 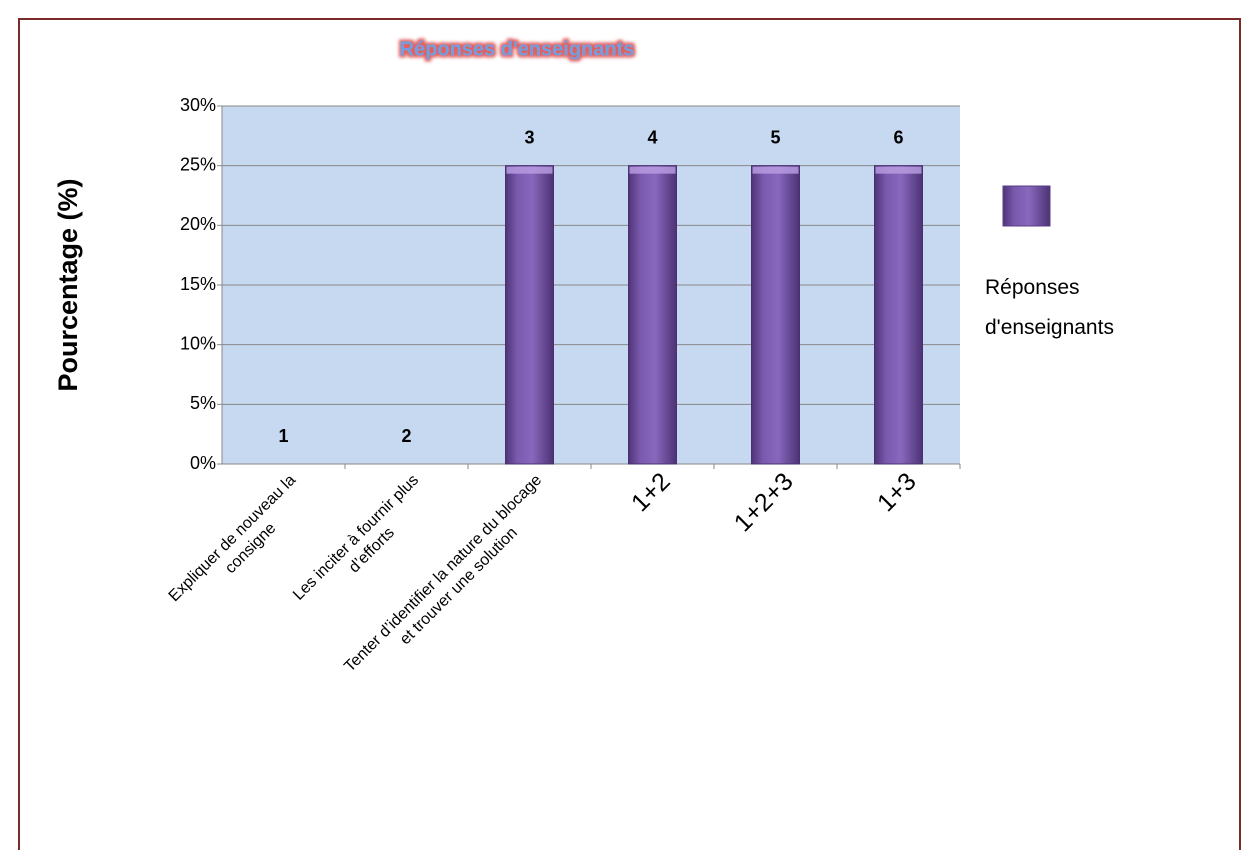 What do you see at coordinates (198, 224) in the screenshot?
I see `y-tick-label: 20%` at bounding box center [198, 224].